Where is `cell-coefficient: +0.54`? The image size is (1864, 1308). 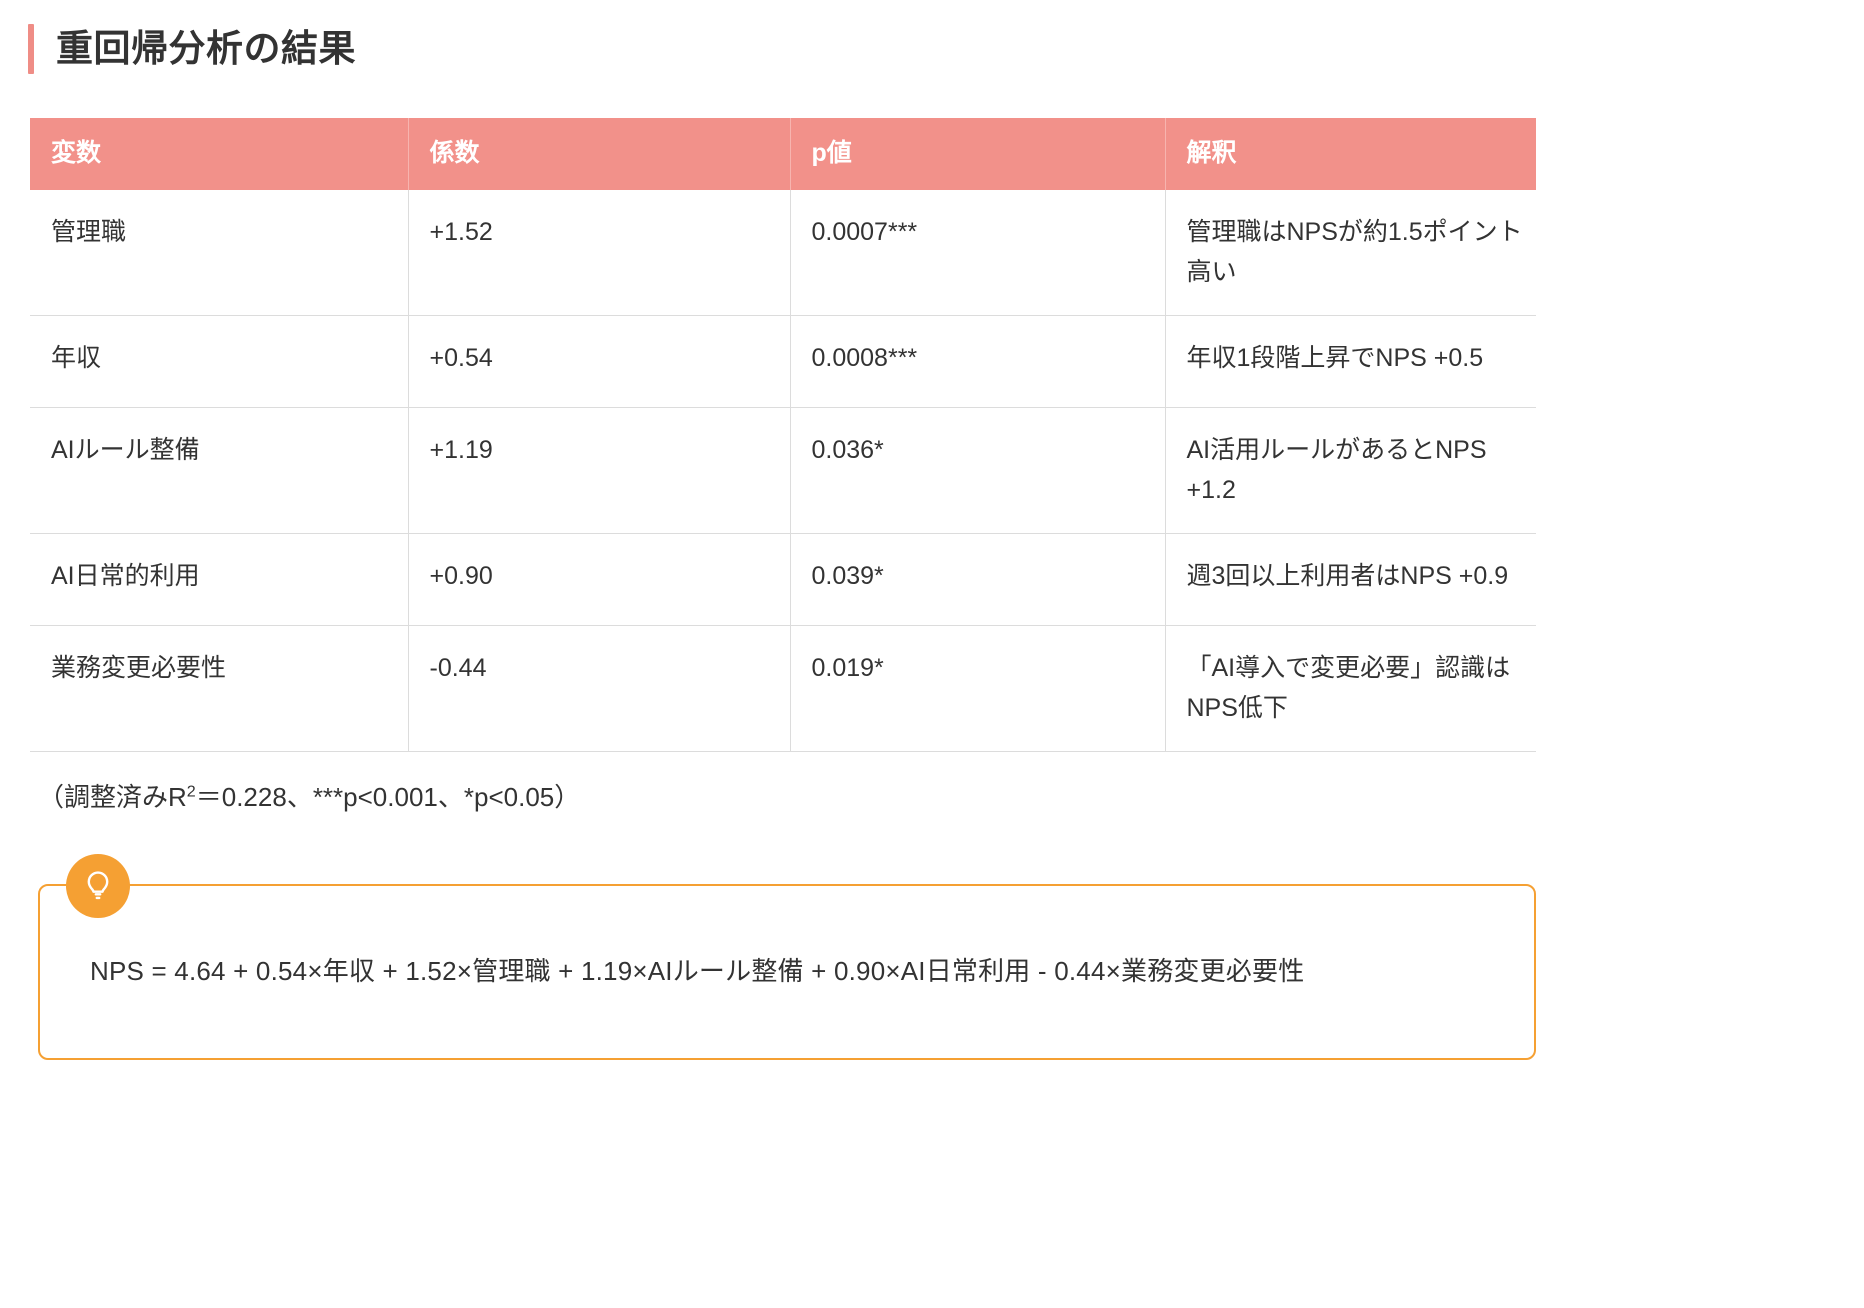
cell-coefficient: +0.54 is located at coordinates (599, 361).